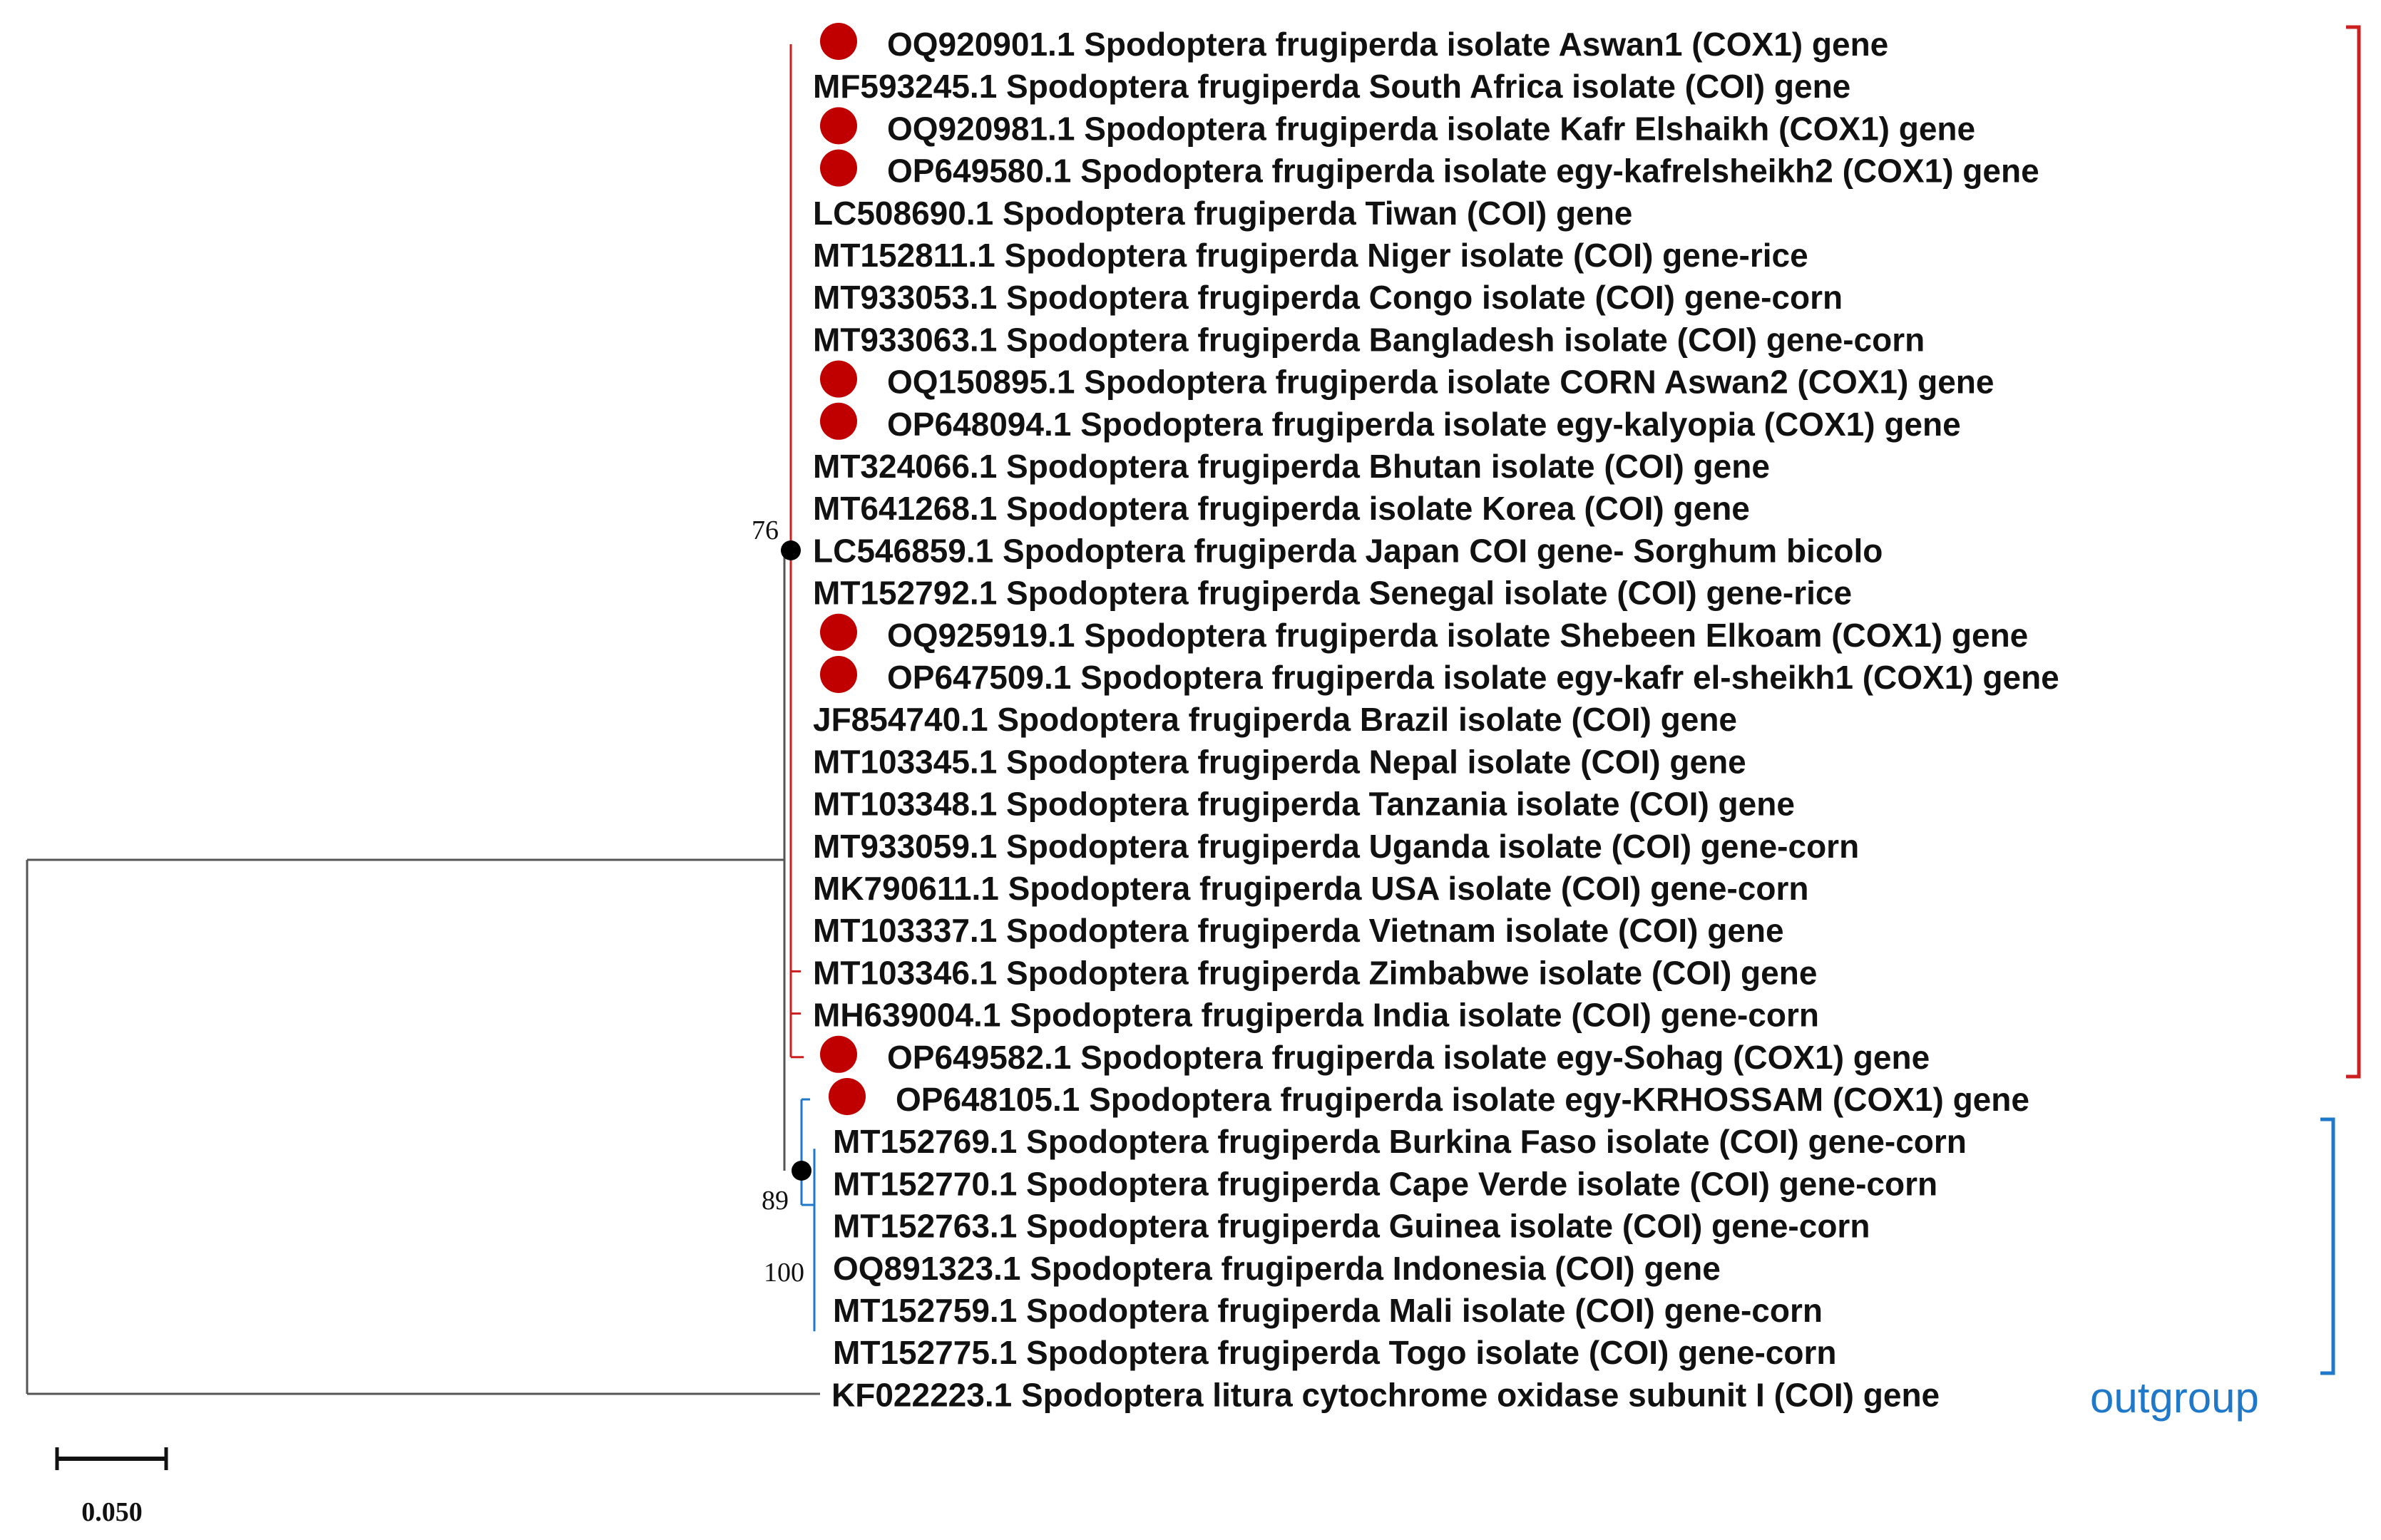 The height and width of the screenshot is (1540, 2381). What do you see at coordinates (2353, 552) in the screenshot?
I see `red-clade-bracket` at bounding box center [2353, 552].